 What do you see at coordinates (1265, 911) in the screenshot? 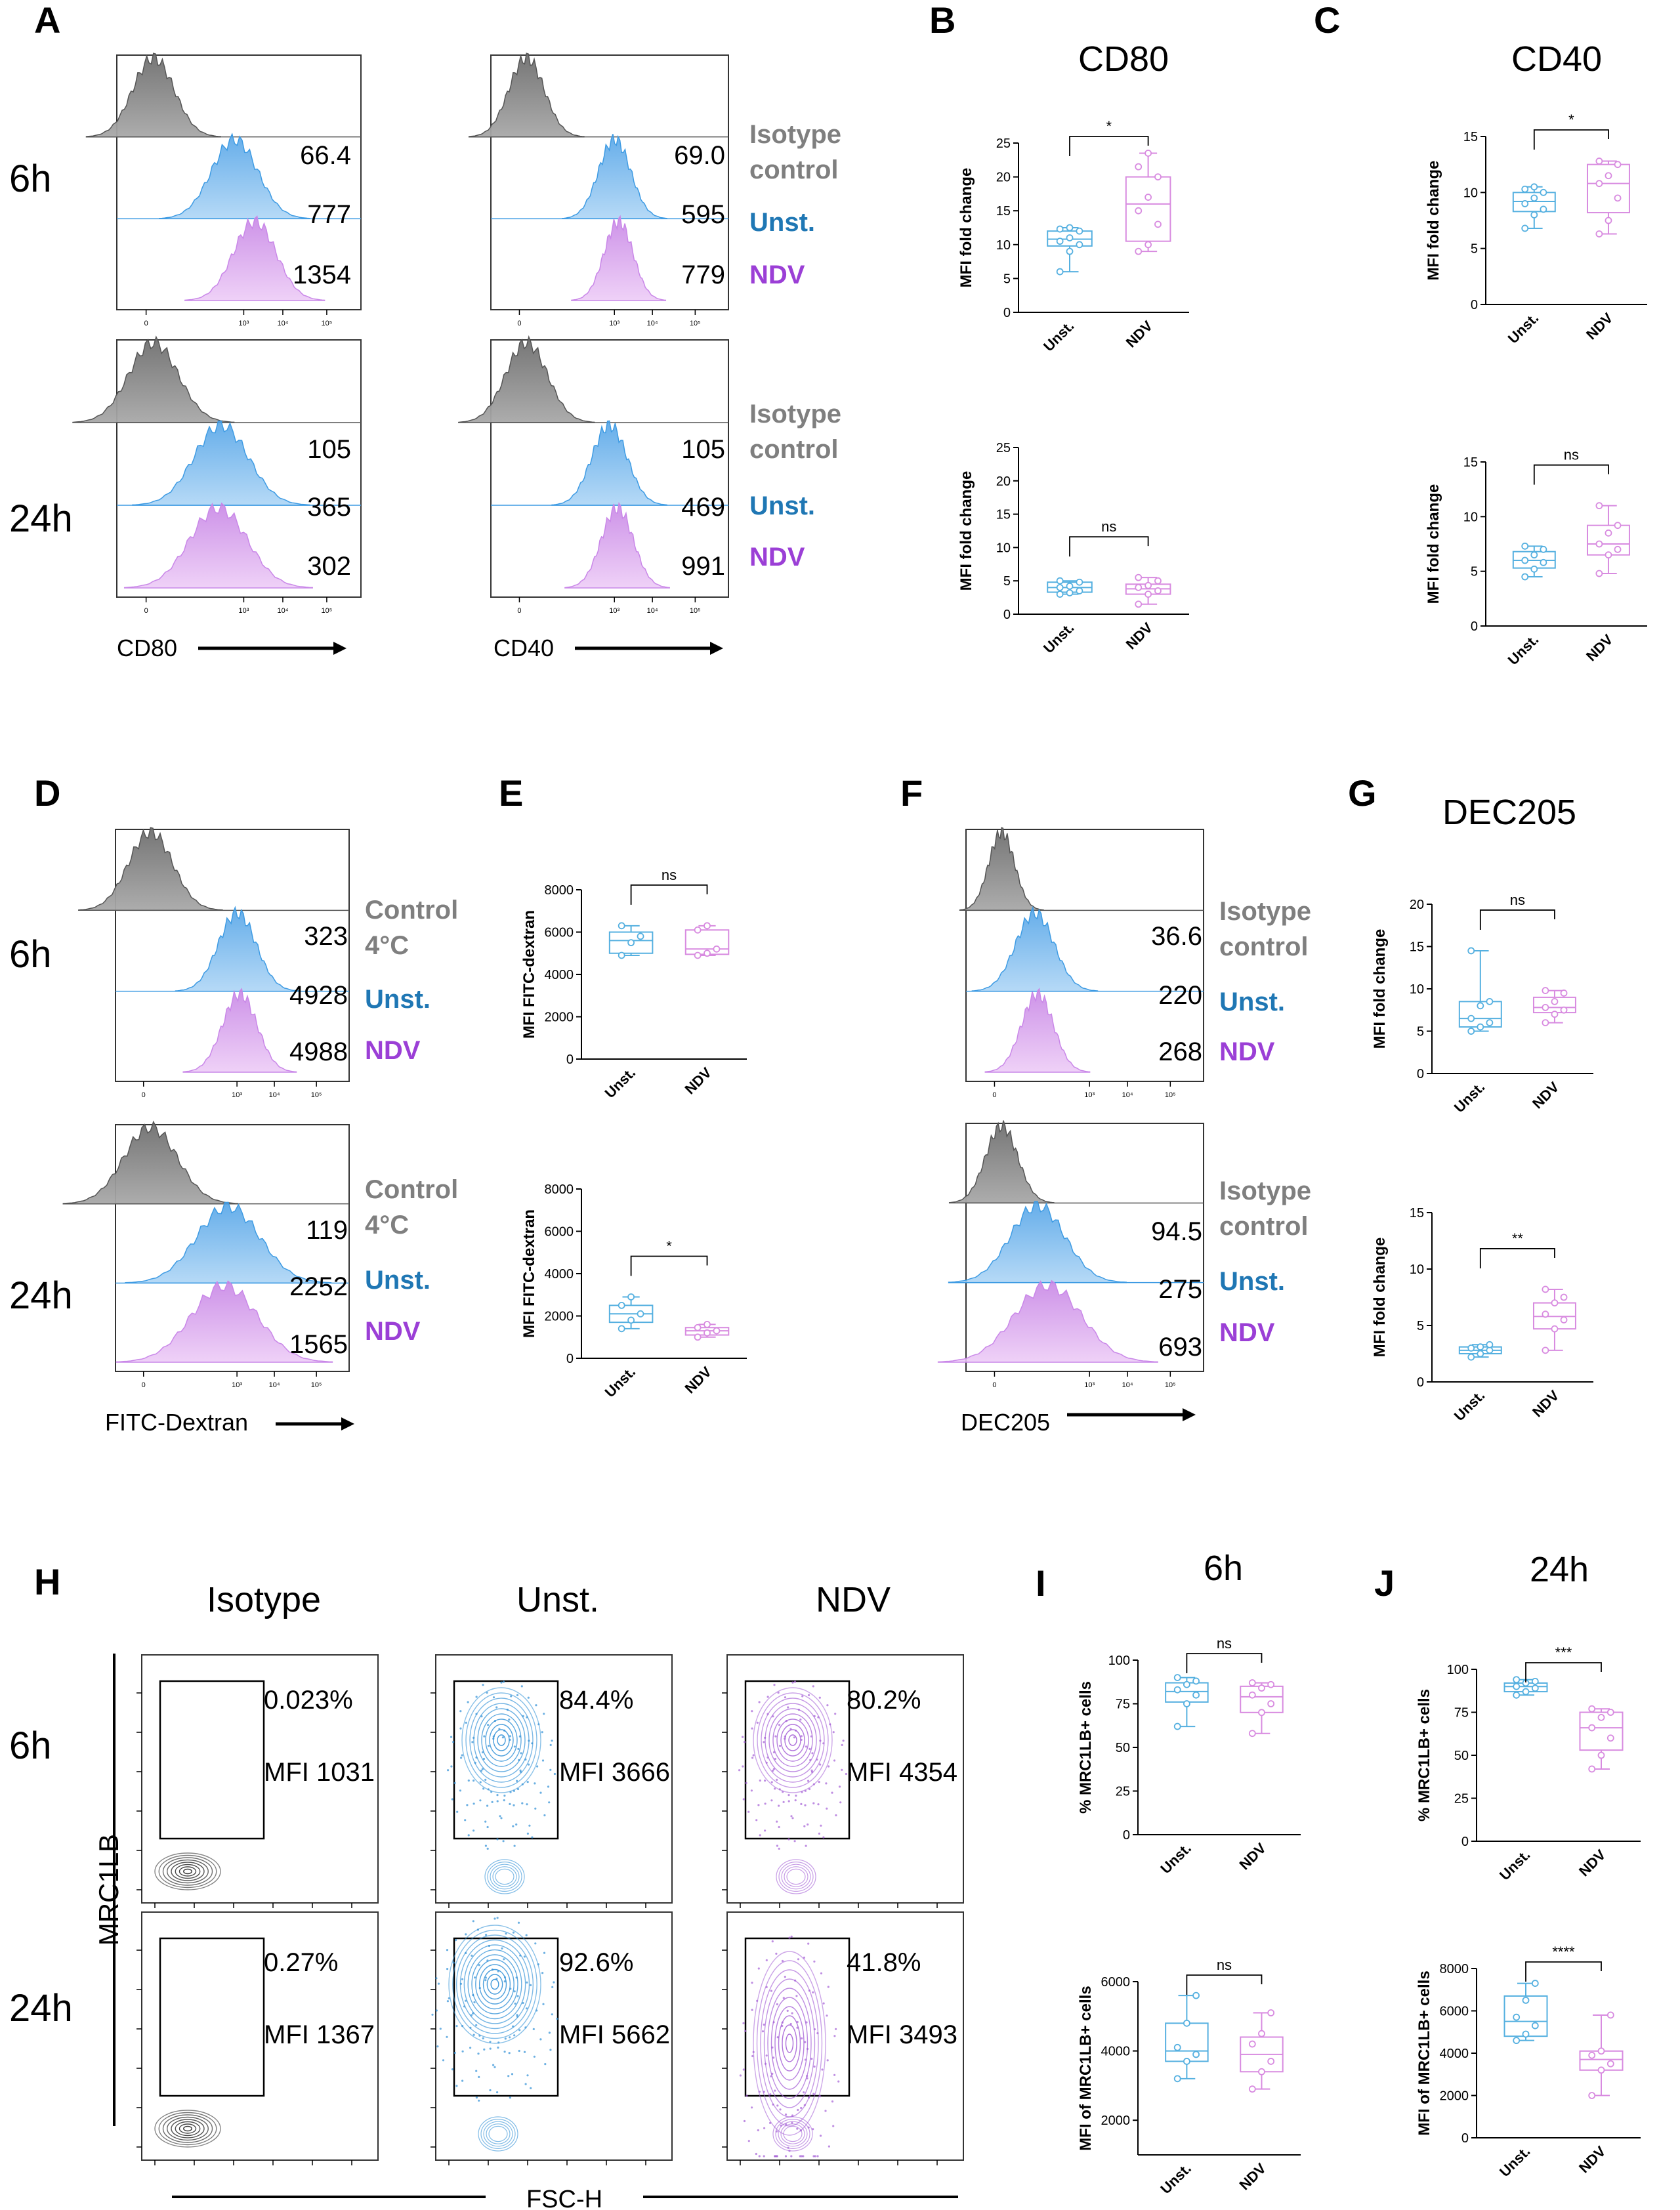
I see `legend-f-6h-iso1: Isotype` at bounding box center [1265, 911].